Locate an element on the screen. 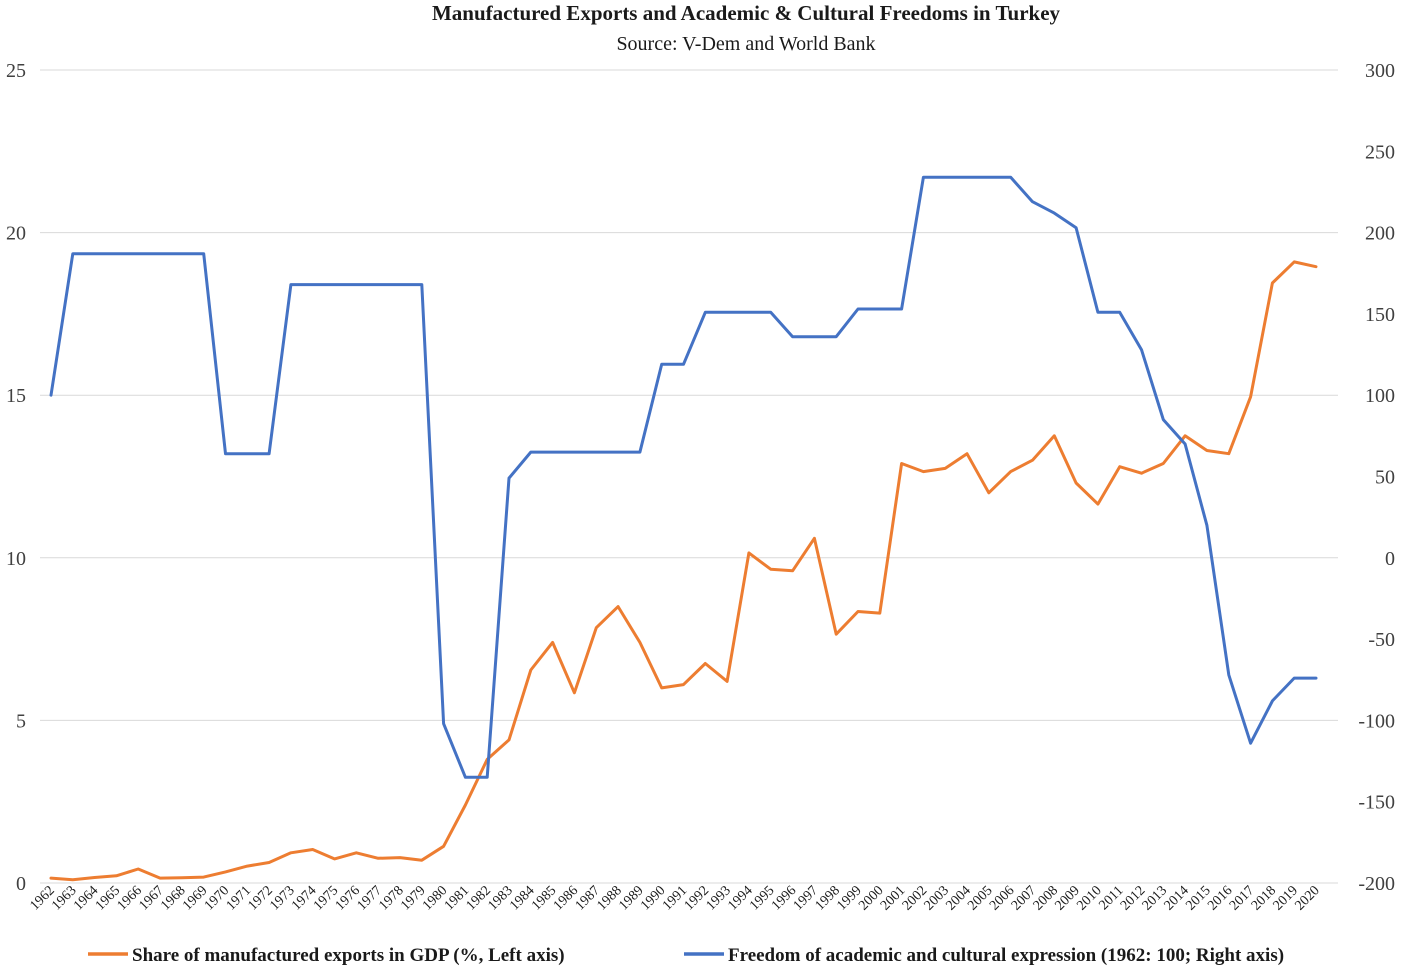 The width and height of the screenshot is (1405, 975). right-tick-label: -50 is located at coordinates (1381, 640).